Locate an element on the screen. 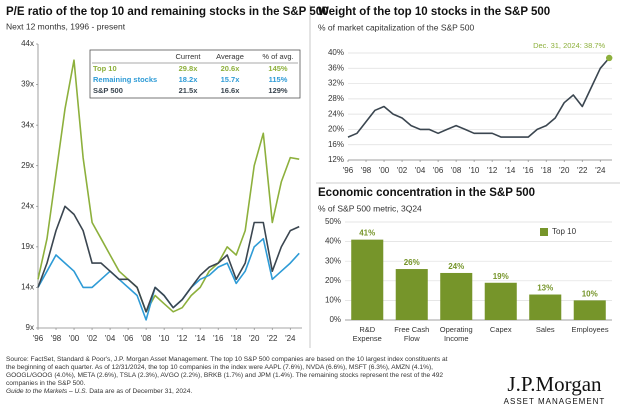  y-tick-label: 24x is located at coordinates (27, 205).